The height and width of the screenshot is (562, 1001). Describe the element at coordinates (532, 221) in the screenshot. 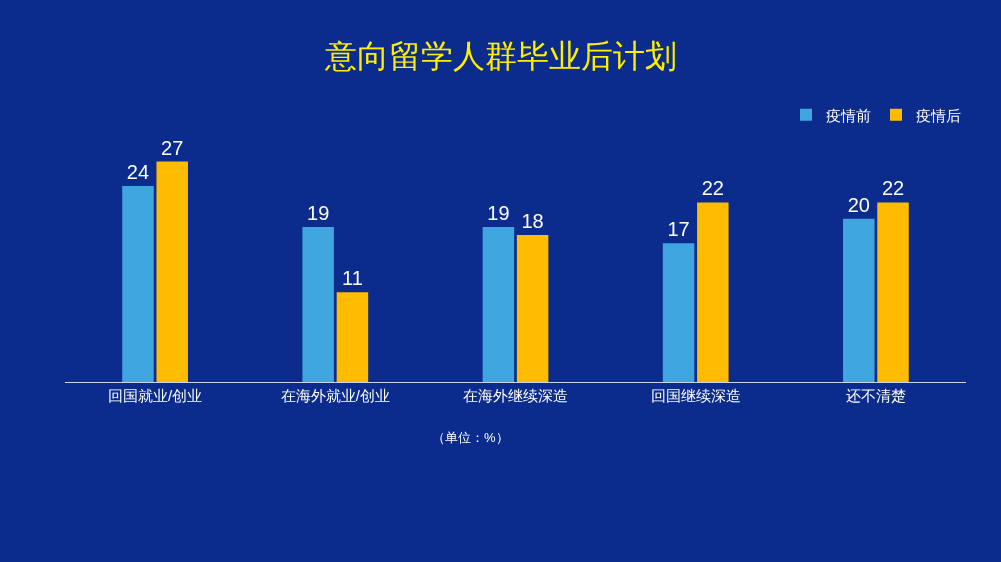

I see `data-label: 18` at that location.